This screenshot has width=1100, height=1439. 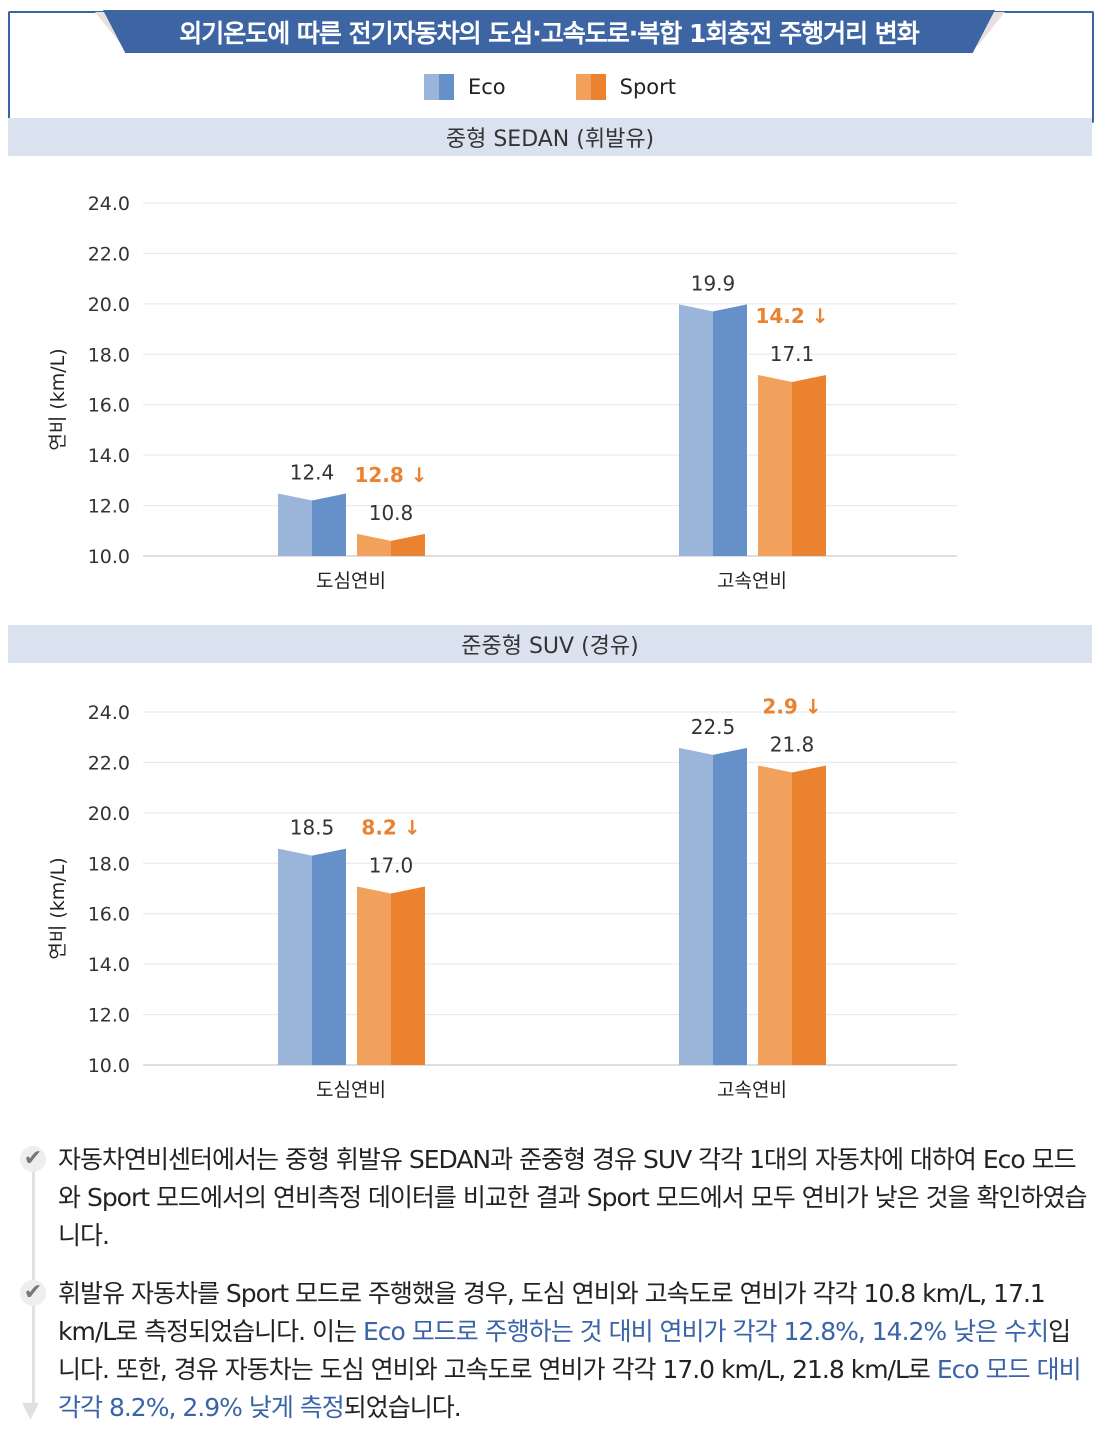 What do you see at coordinates (312, 472) in the screenshot?
I see `data-label: 12.4` at bounding box center [312, 472].